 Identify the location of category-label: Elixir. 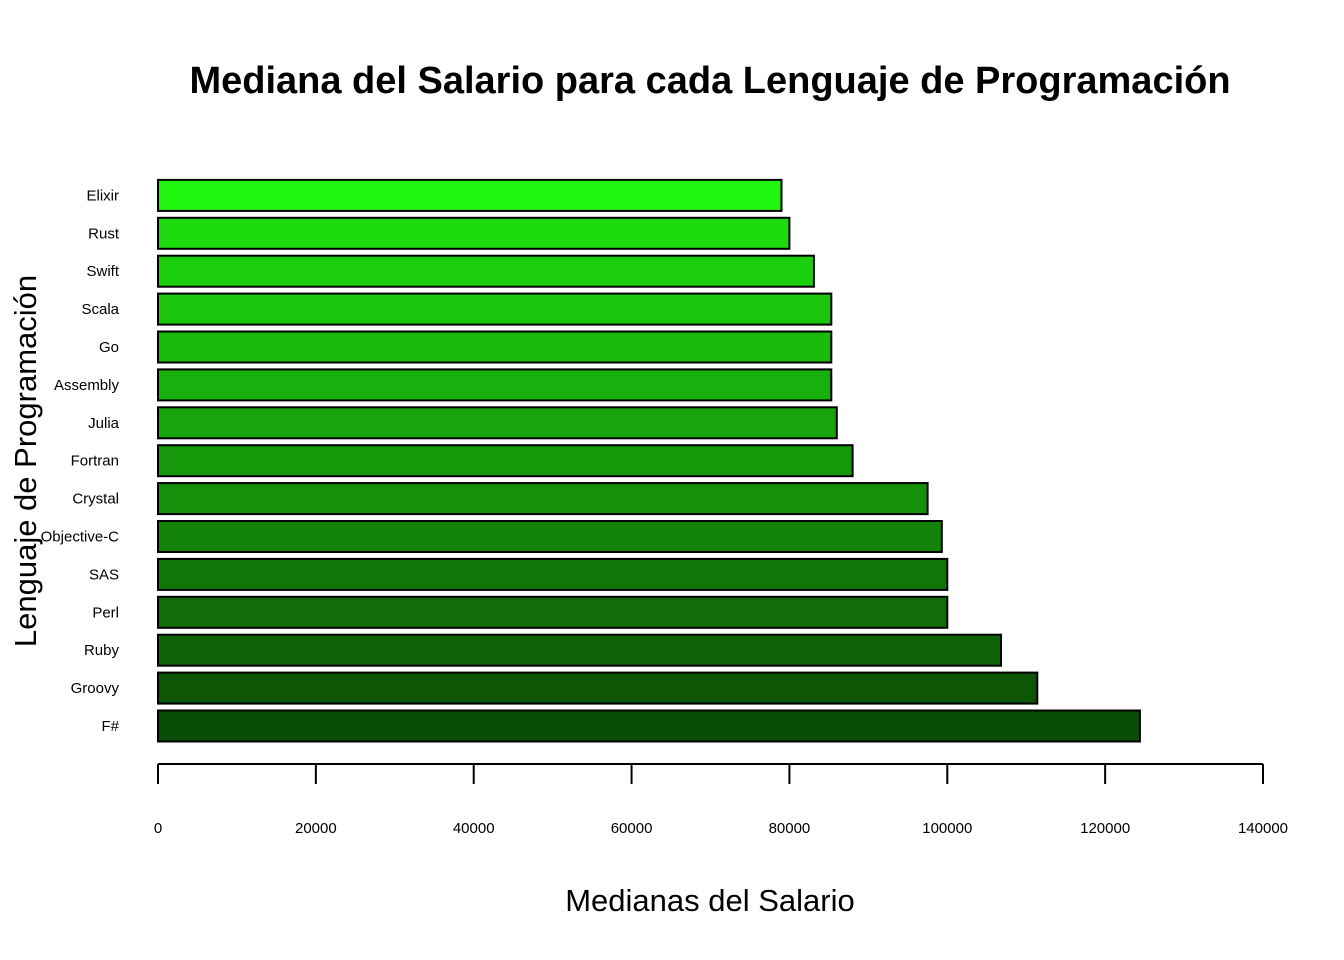
(103, 195).